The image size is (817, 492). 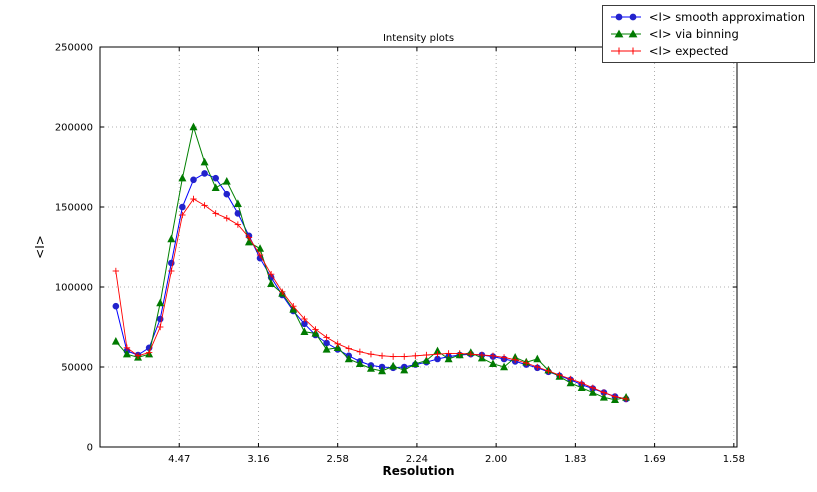 I want to click on svg-text: 0, so click(x=90, y=448).